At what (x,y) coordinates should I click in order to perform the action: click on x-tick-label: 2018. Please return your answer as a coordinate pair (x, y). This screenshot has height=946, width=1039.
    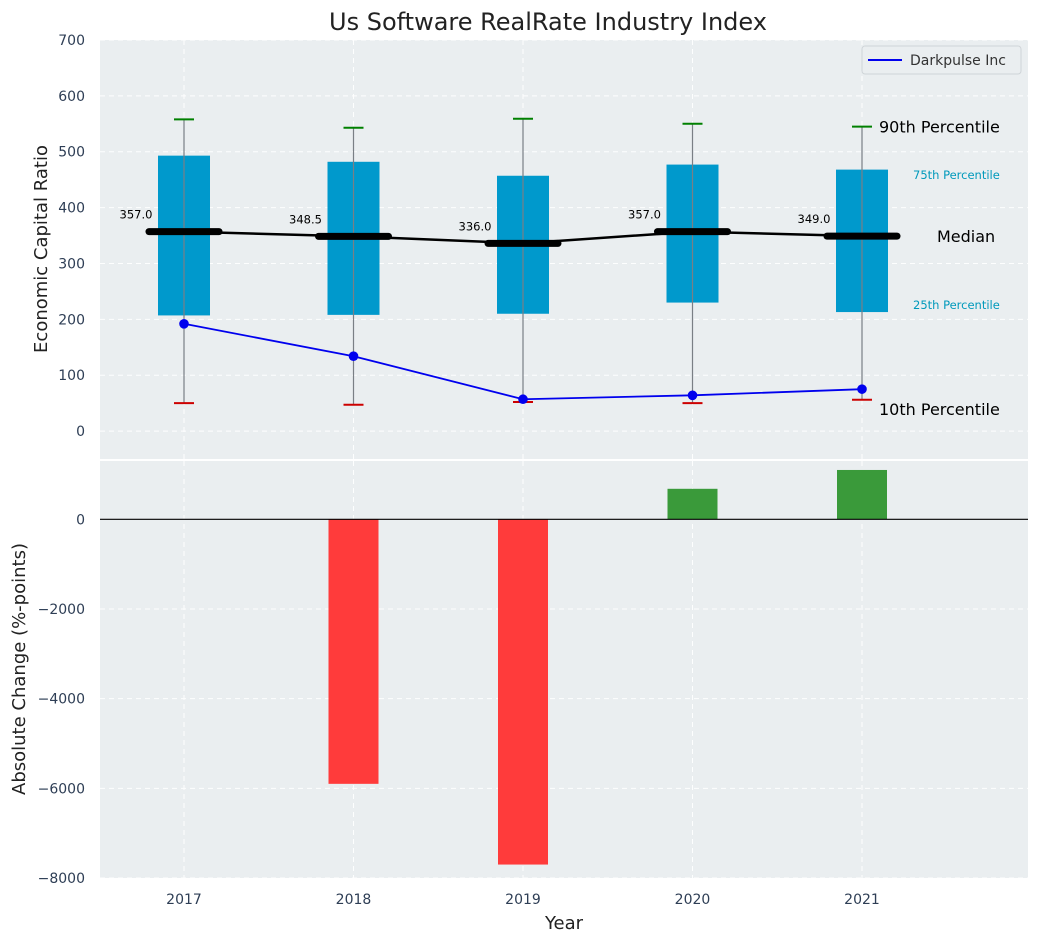
    Looking at the image, I should click on (354, 900).